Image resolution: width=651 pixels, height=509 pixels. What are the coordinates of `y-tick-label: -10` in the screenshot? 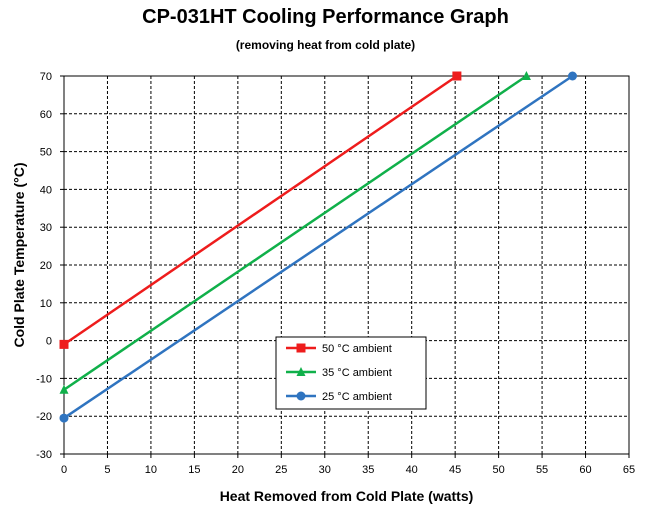 It's located at (44, 379).